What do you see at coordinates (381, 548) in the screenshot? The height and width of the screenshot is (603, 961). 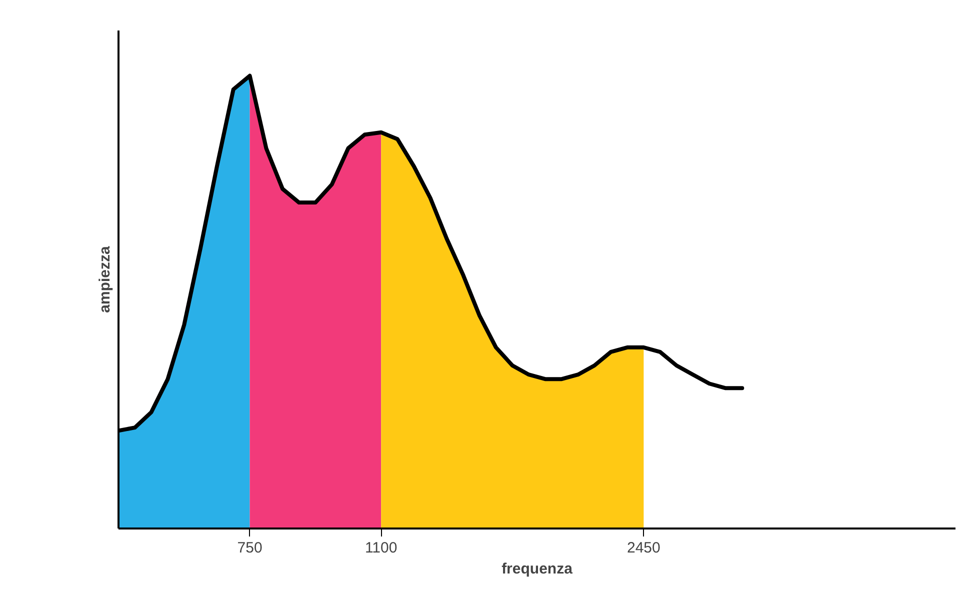 I see `x-tick-label: 1100` at bounding box center [381, 548].